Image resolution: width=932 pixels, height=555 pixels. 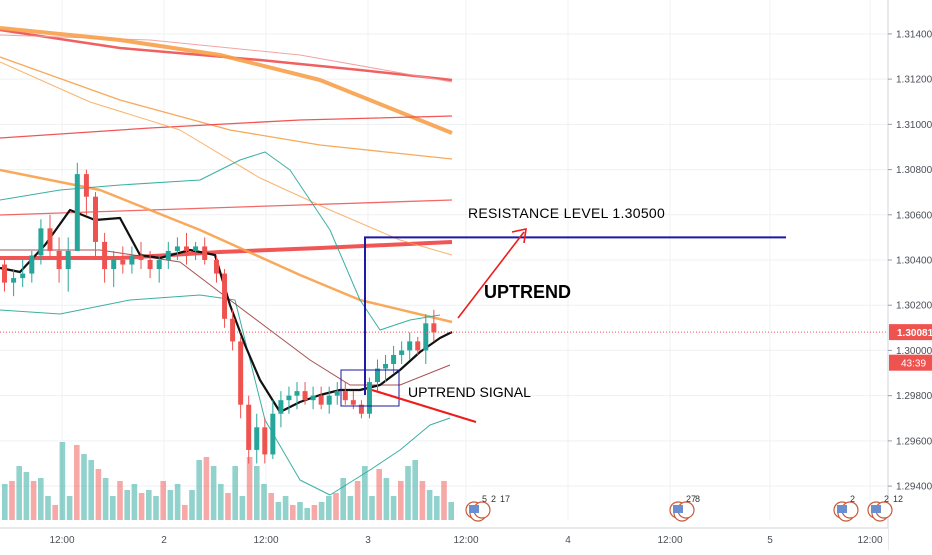 What do you see at coordinates (852, 499) in the screenshot?
I see `event-badge-count: 2` at bounding box center [852, 499].